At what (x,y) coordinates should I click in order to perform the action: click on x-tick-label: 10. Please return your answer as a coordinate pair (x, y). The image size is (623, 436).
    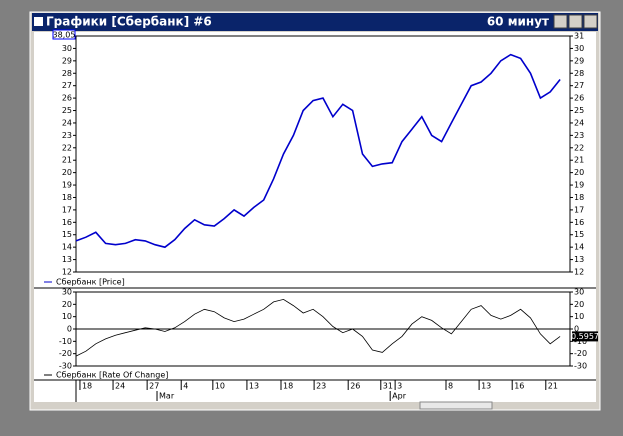
    Looking at the image, I should click on (220, 386).